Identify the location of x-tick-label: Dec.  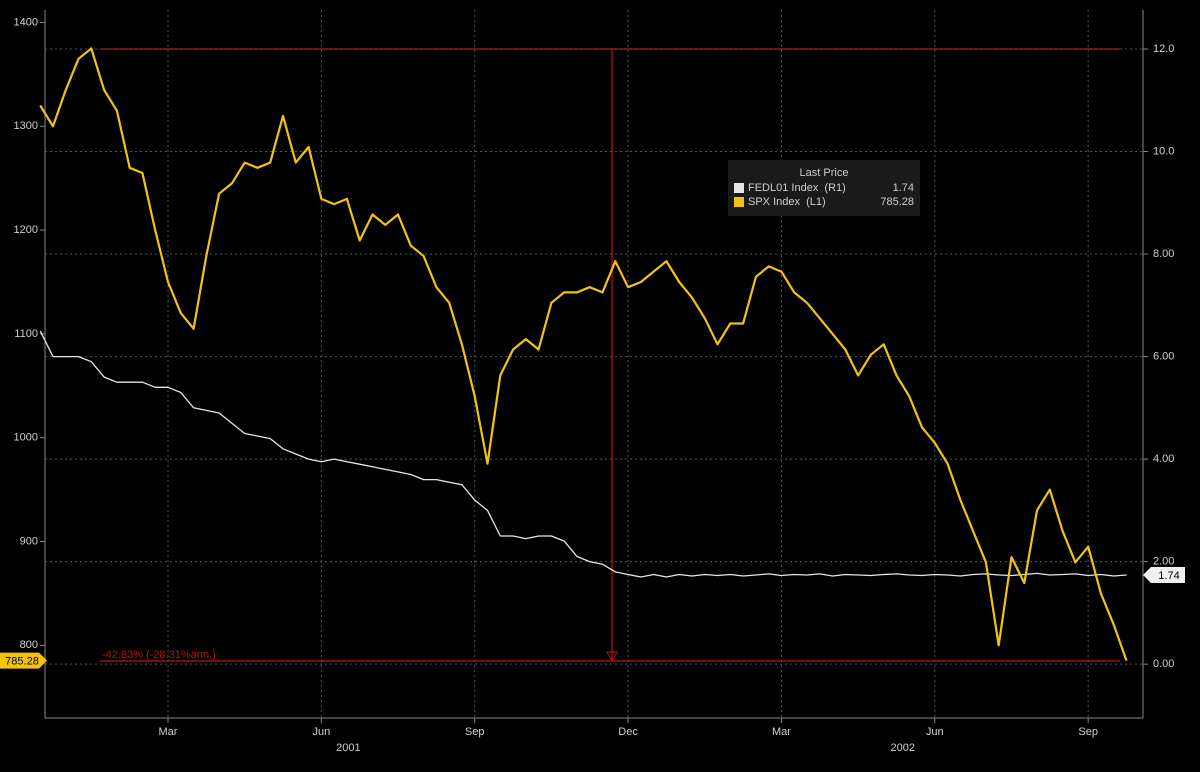
(628, 732).